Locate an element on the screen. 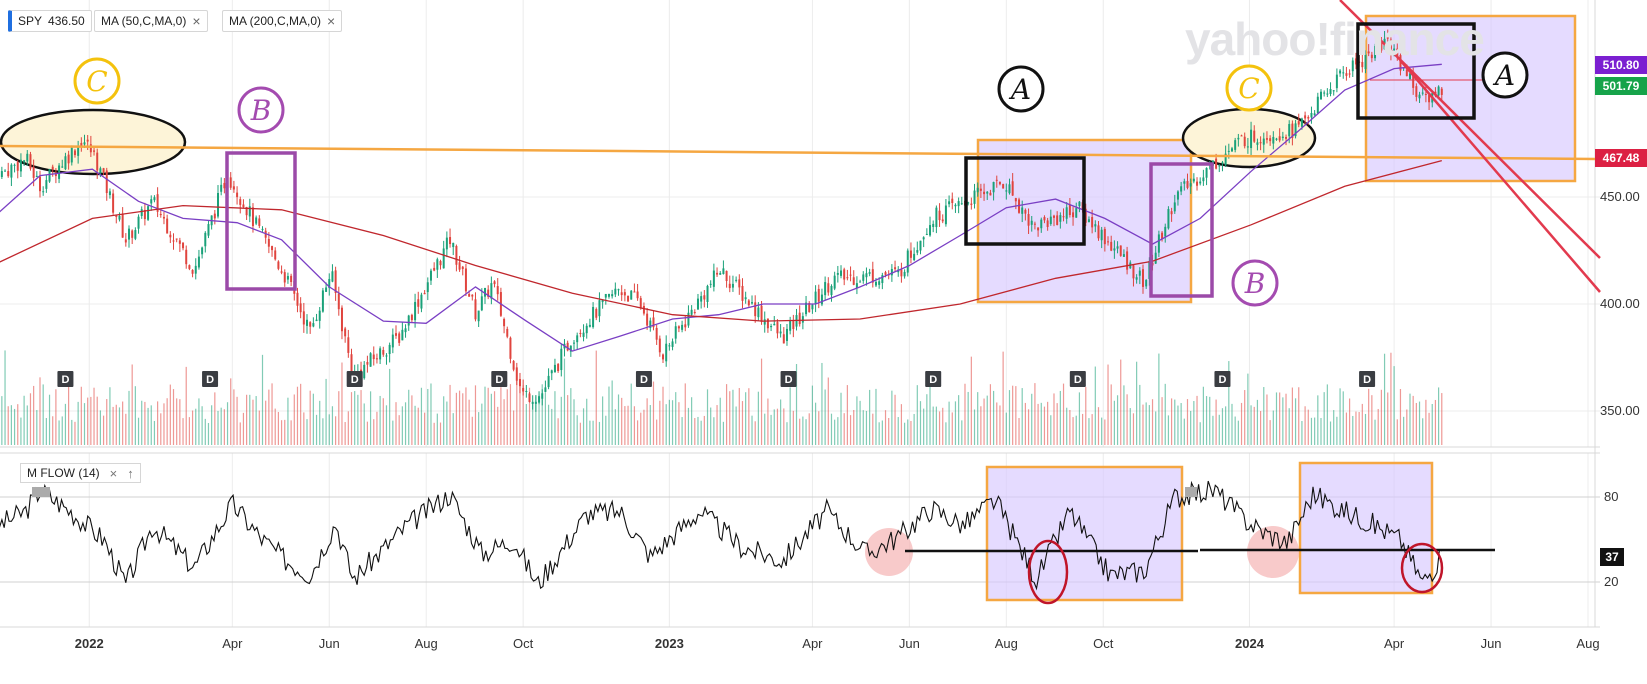  letter-circle is located at coordinates (1505, 75).